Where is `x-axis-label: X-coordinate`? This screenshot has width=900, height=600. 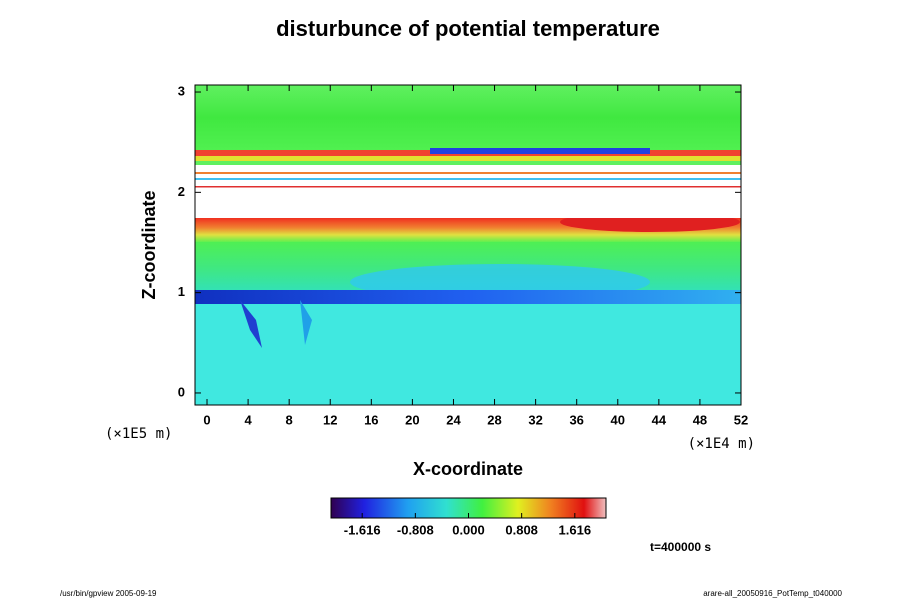
x-axis-label: X-coordinate is located at coordinates (468, 469).